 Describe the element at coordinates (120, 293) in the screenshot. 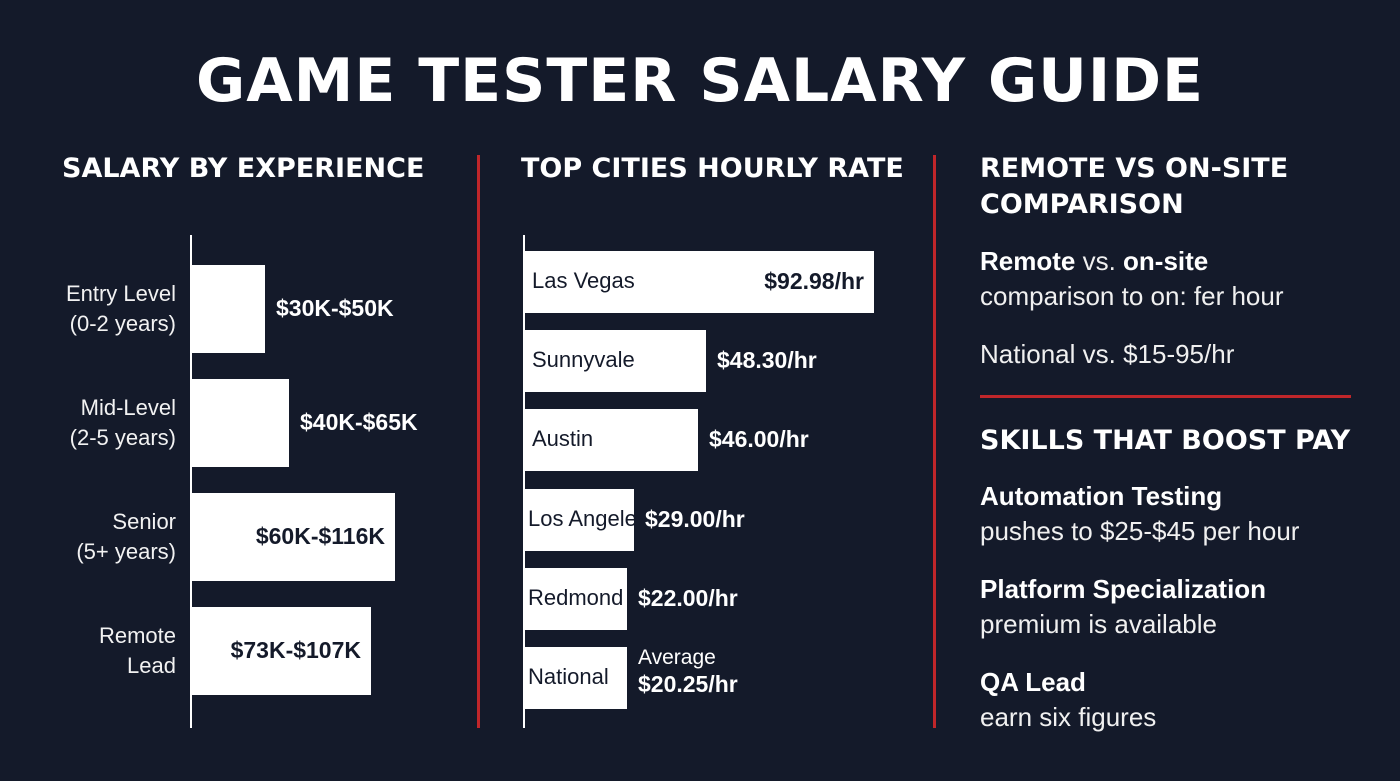

I see `experience-category-line: Entry Level` at that location.